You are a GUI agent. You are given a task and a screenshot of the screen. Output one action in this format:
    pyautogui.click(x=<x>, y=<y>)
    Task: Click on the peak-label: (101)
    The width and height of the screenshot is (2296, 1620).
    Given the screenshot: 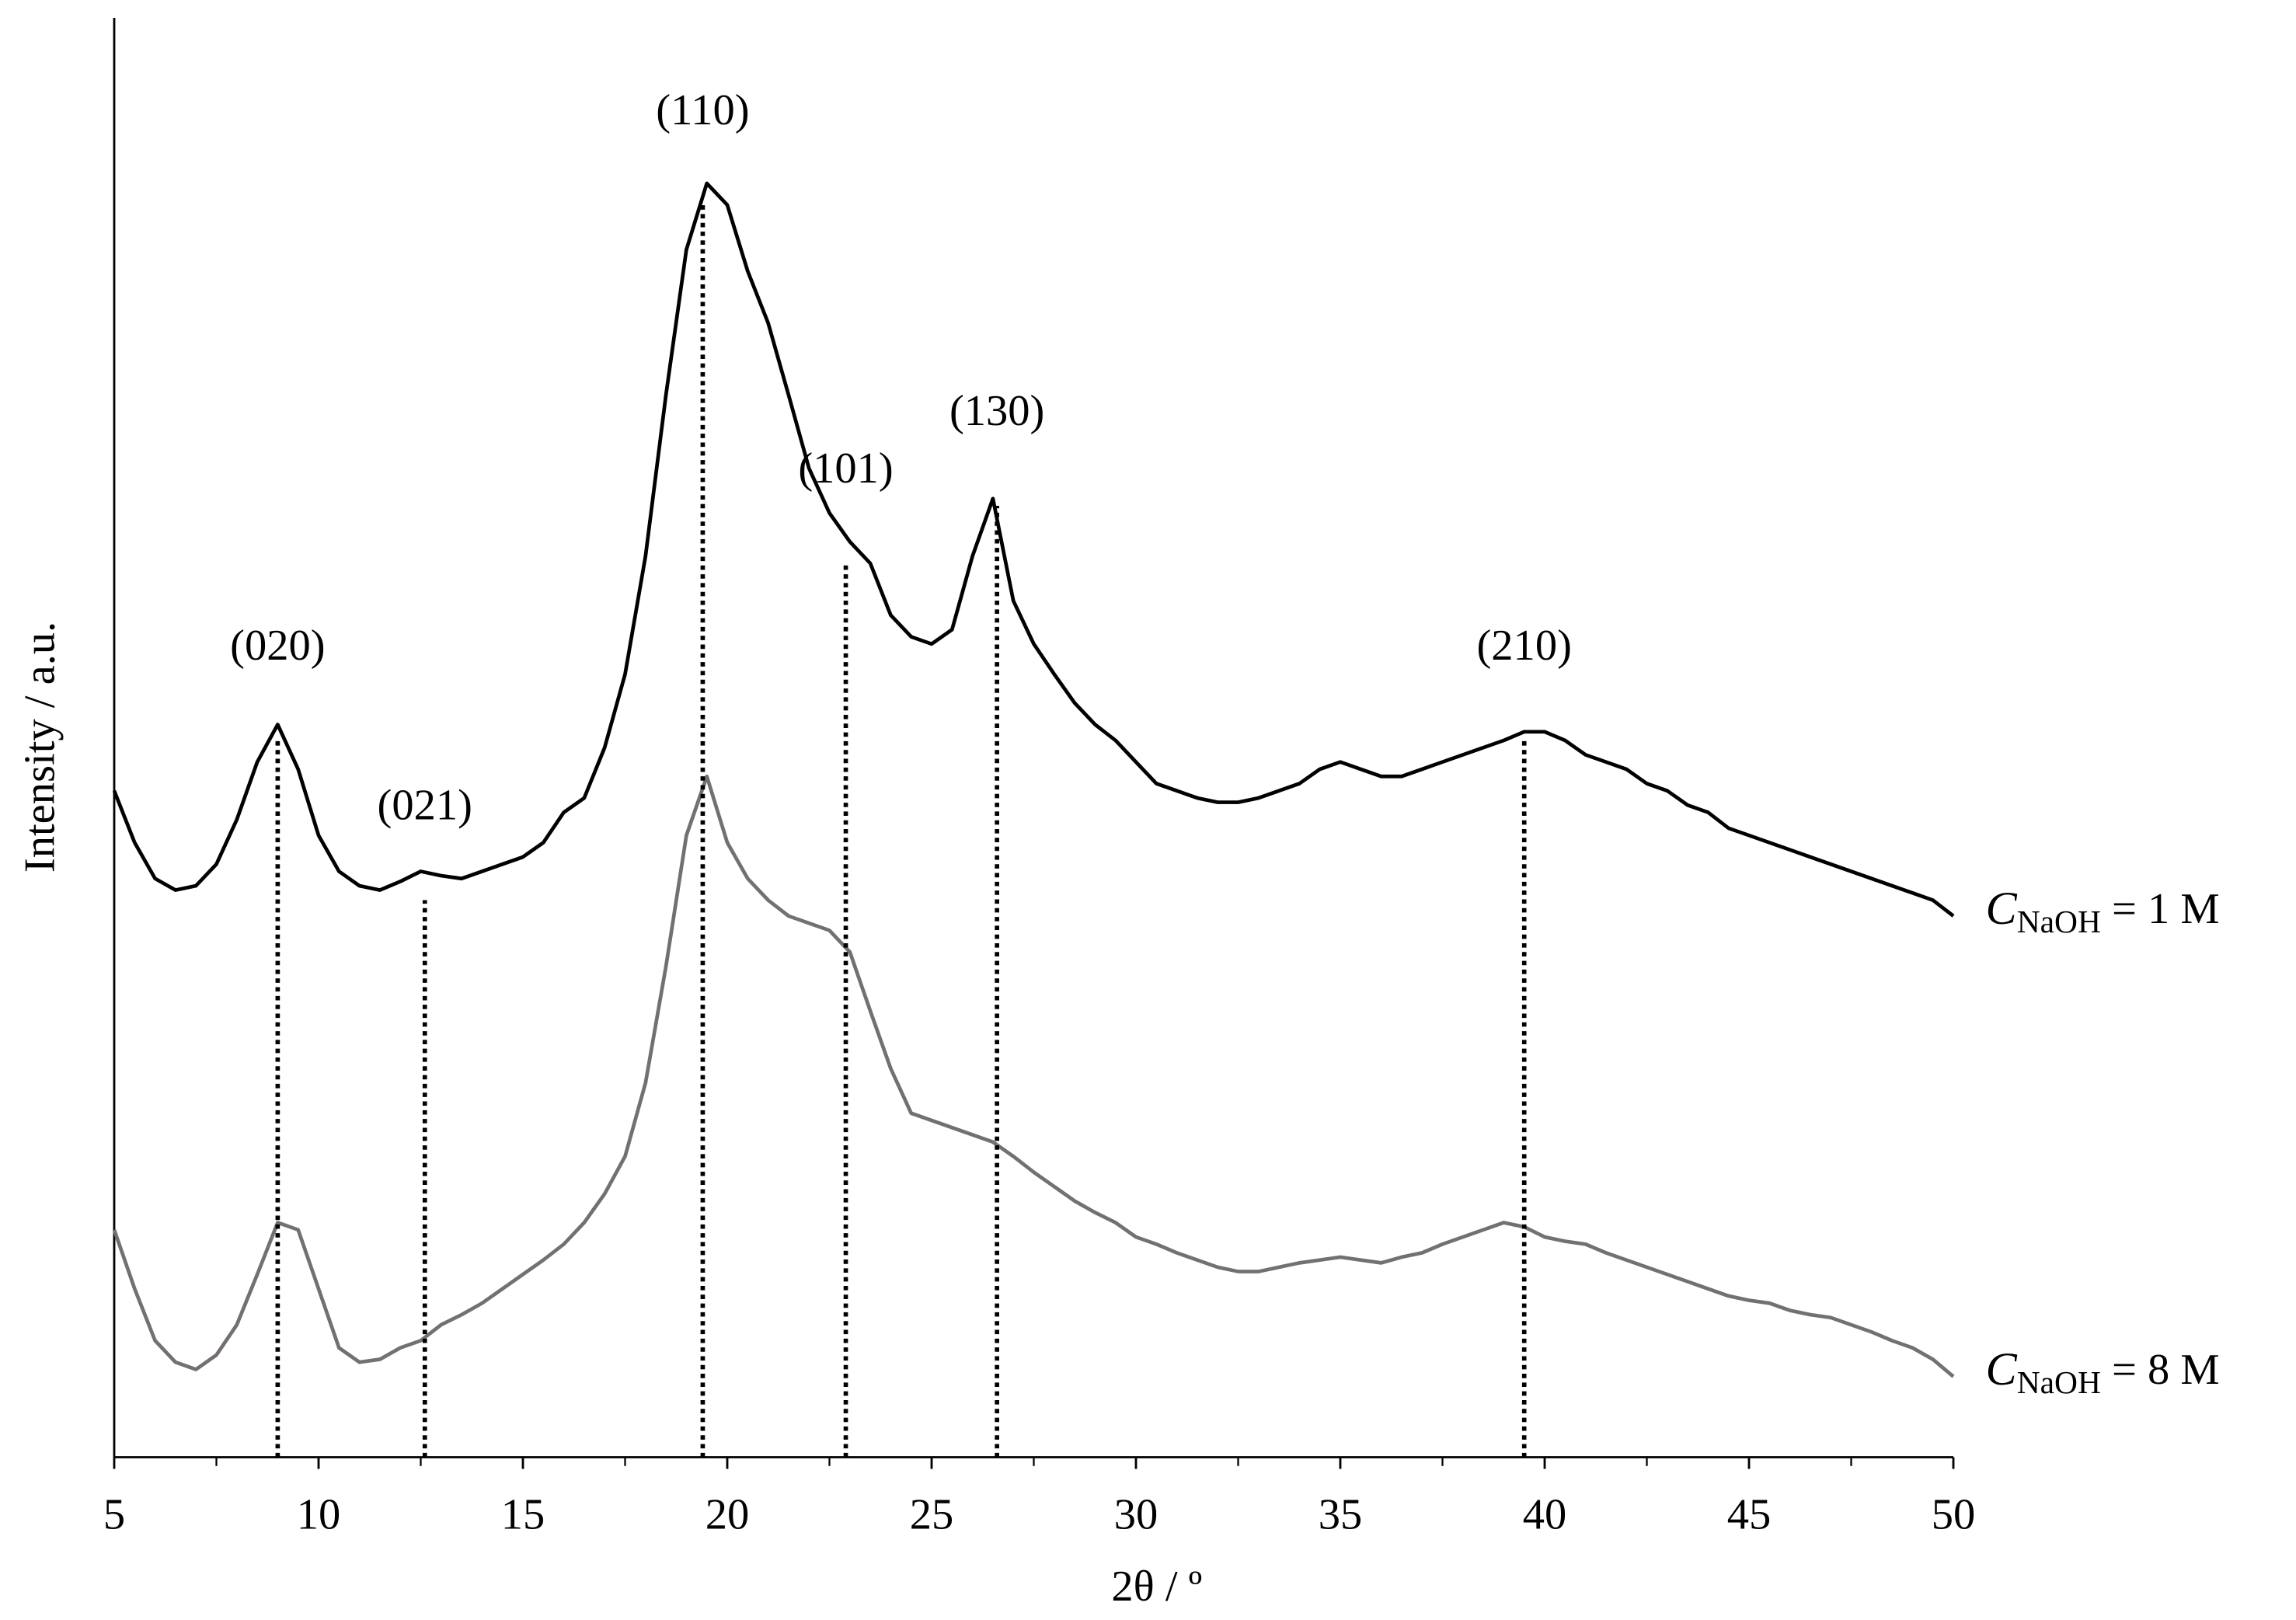 What is the action you would take?
    pyautogui.click(x=845, y=469)
    